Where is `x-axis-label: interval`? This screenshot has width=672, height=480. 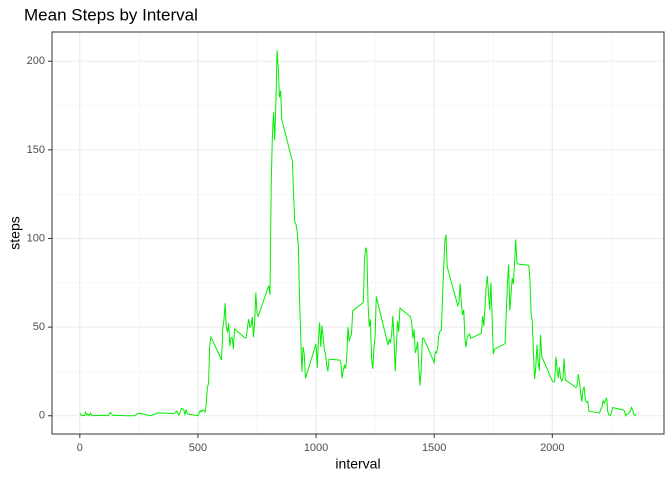
x-axis-label: interval is located at coordinates (357, 464).